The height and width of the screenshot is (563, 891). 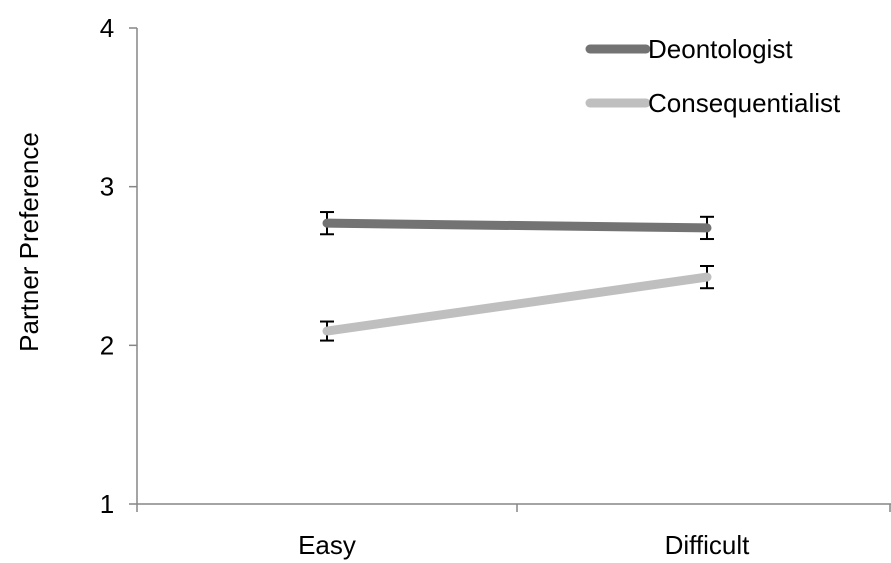 I want to click on x-tick-label: Easy, so click(x=327, y=545).